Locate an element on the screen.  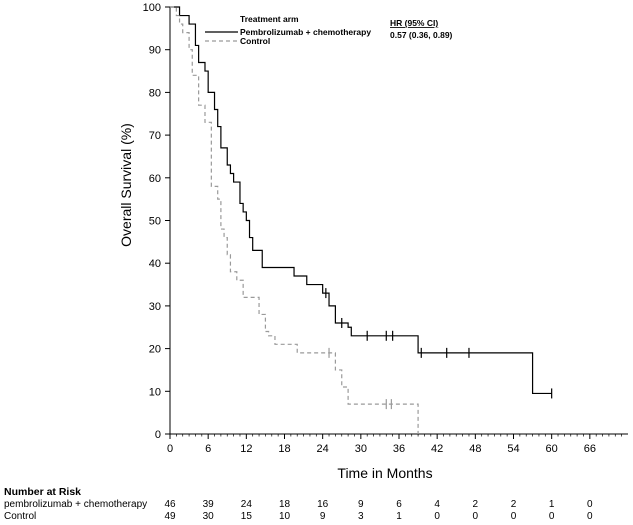
y-tick-label: 80 is located at coordinates (155, 93).